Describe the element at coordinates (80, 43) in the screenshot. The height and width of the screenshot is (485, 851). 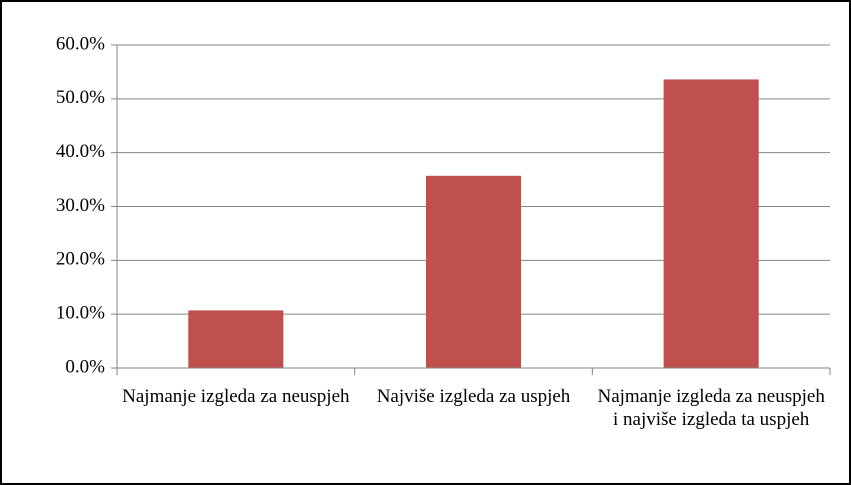
I see `y-tick-label: 60.0%` at that location.